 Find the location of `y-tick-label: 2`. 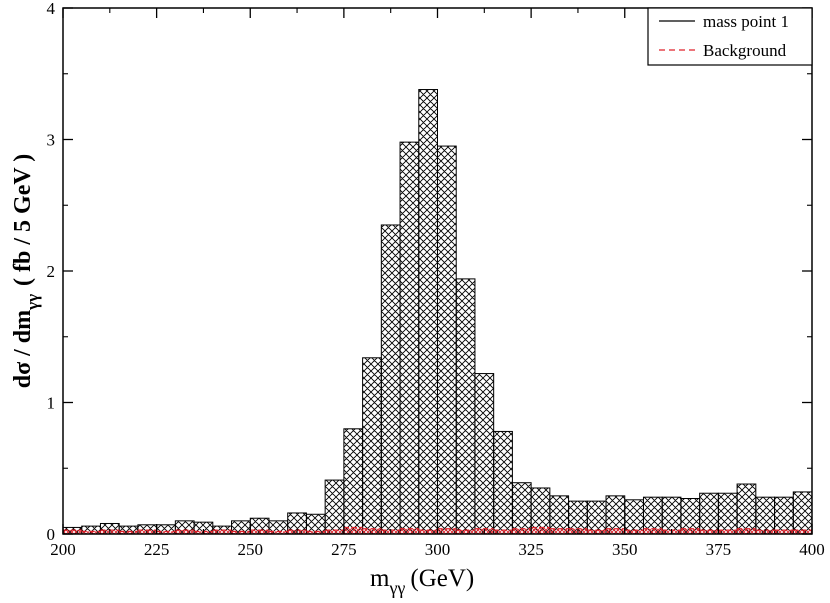

y-tick-label: 2 is located at coordinates (51, 271).